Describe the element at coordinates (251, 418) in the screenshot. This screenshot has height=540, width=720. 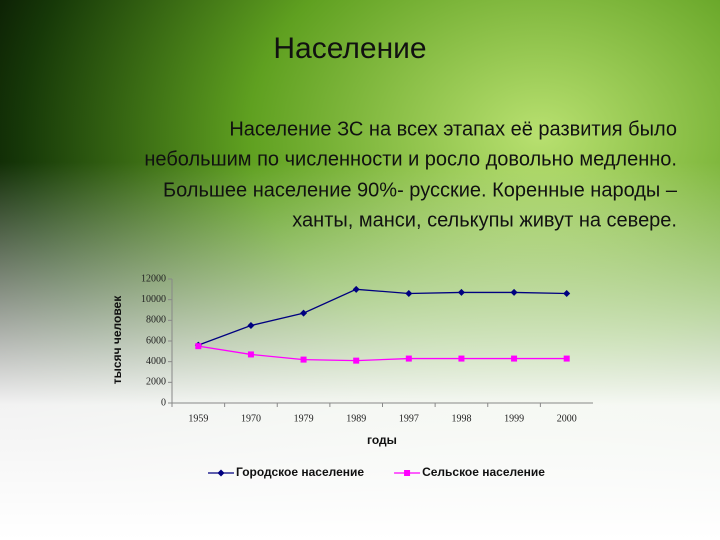
I see `x-tick-label: 1970` at that location.